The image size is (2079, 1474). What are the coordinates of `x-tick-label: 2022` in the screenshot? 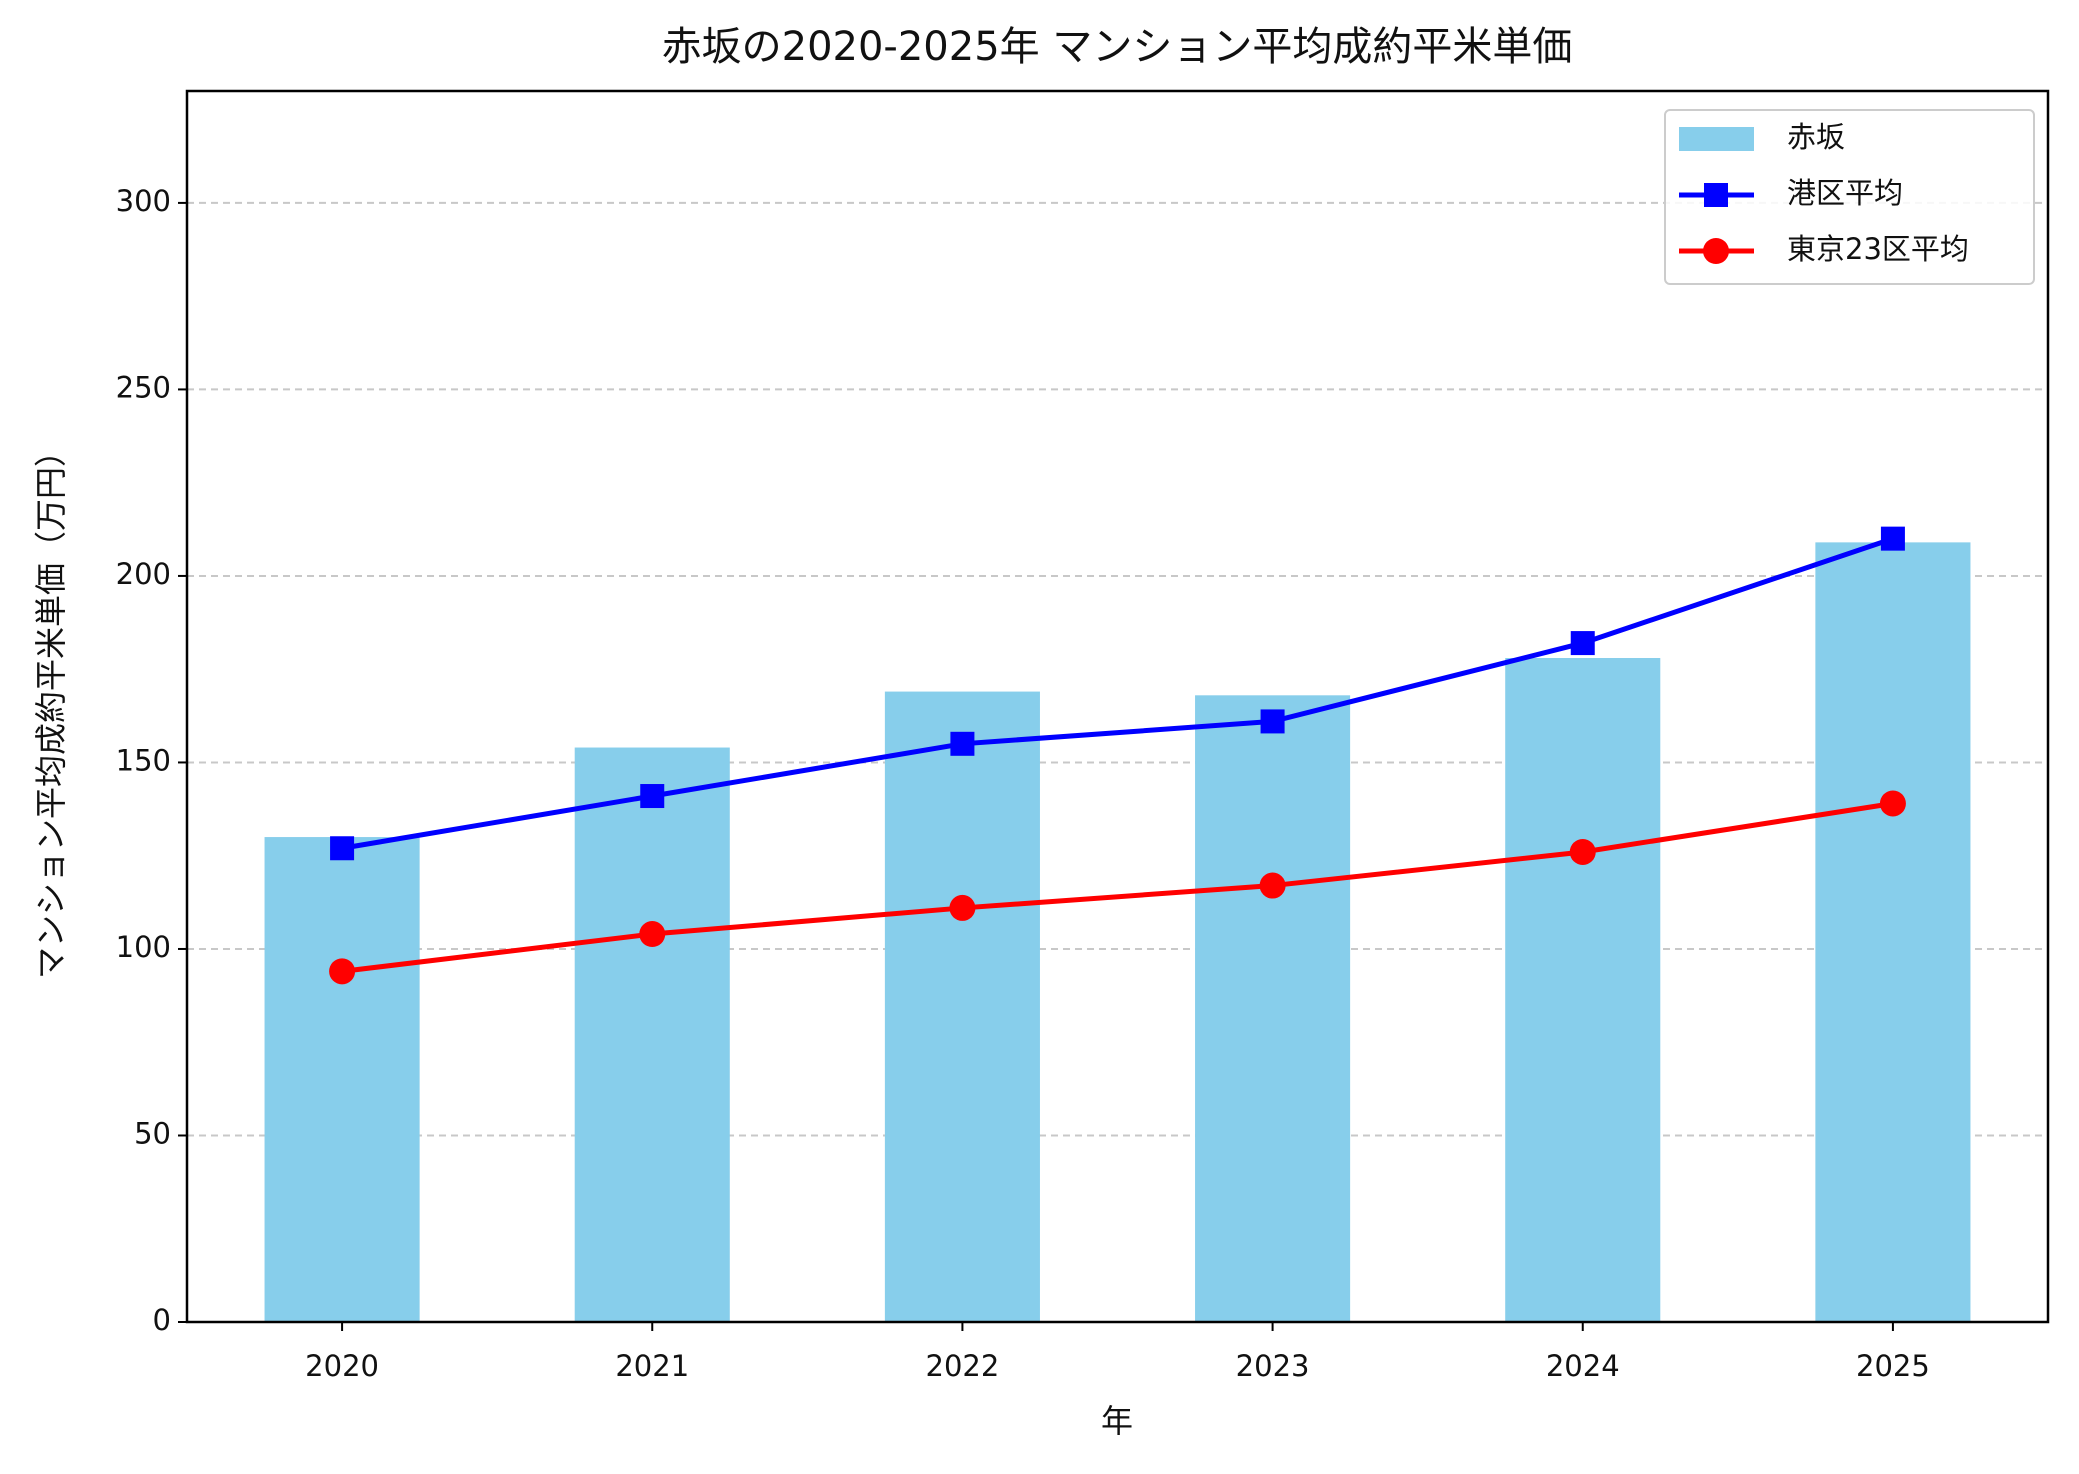 It's located at (963, 1366).